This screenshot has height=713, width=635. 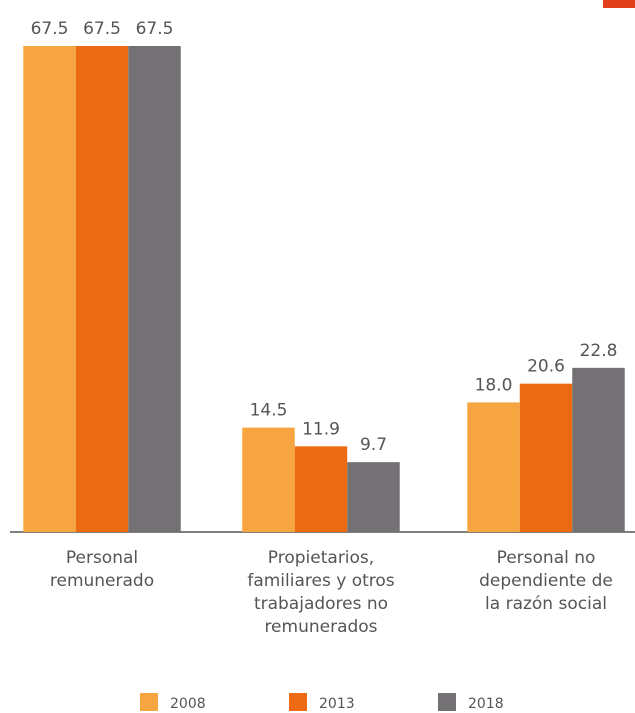 What do you see at coordinates (546, 367) in the screenshot?
I see `value-label: 20.6` at bounding box center [546, 367].